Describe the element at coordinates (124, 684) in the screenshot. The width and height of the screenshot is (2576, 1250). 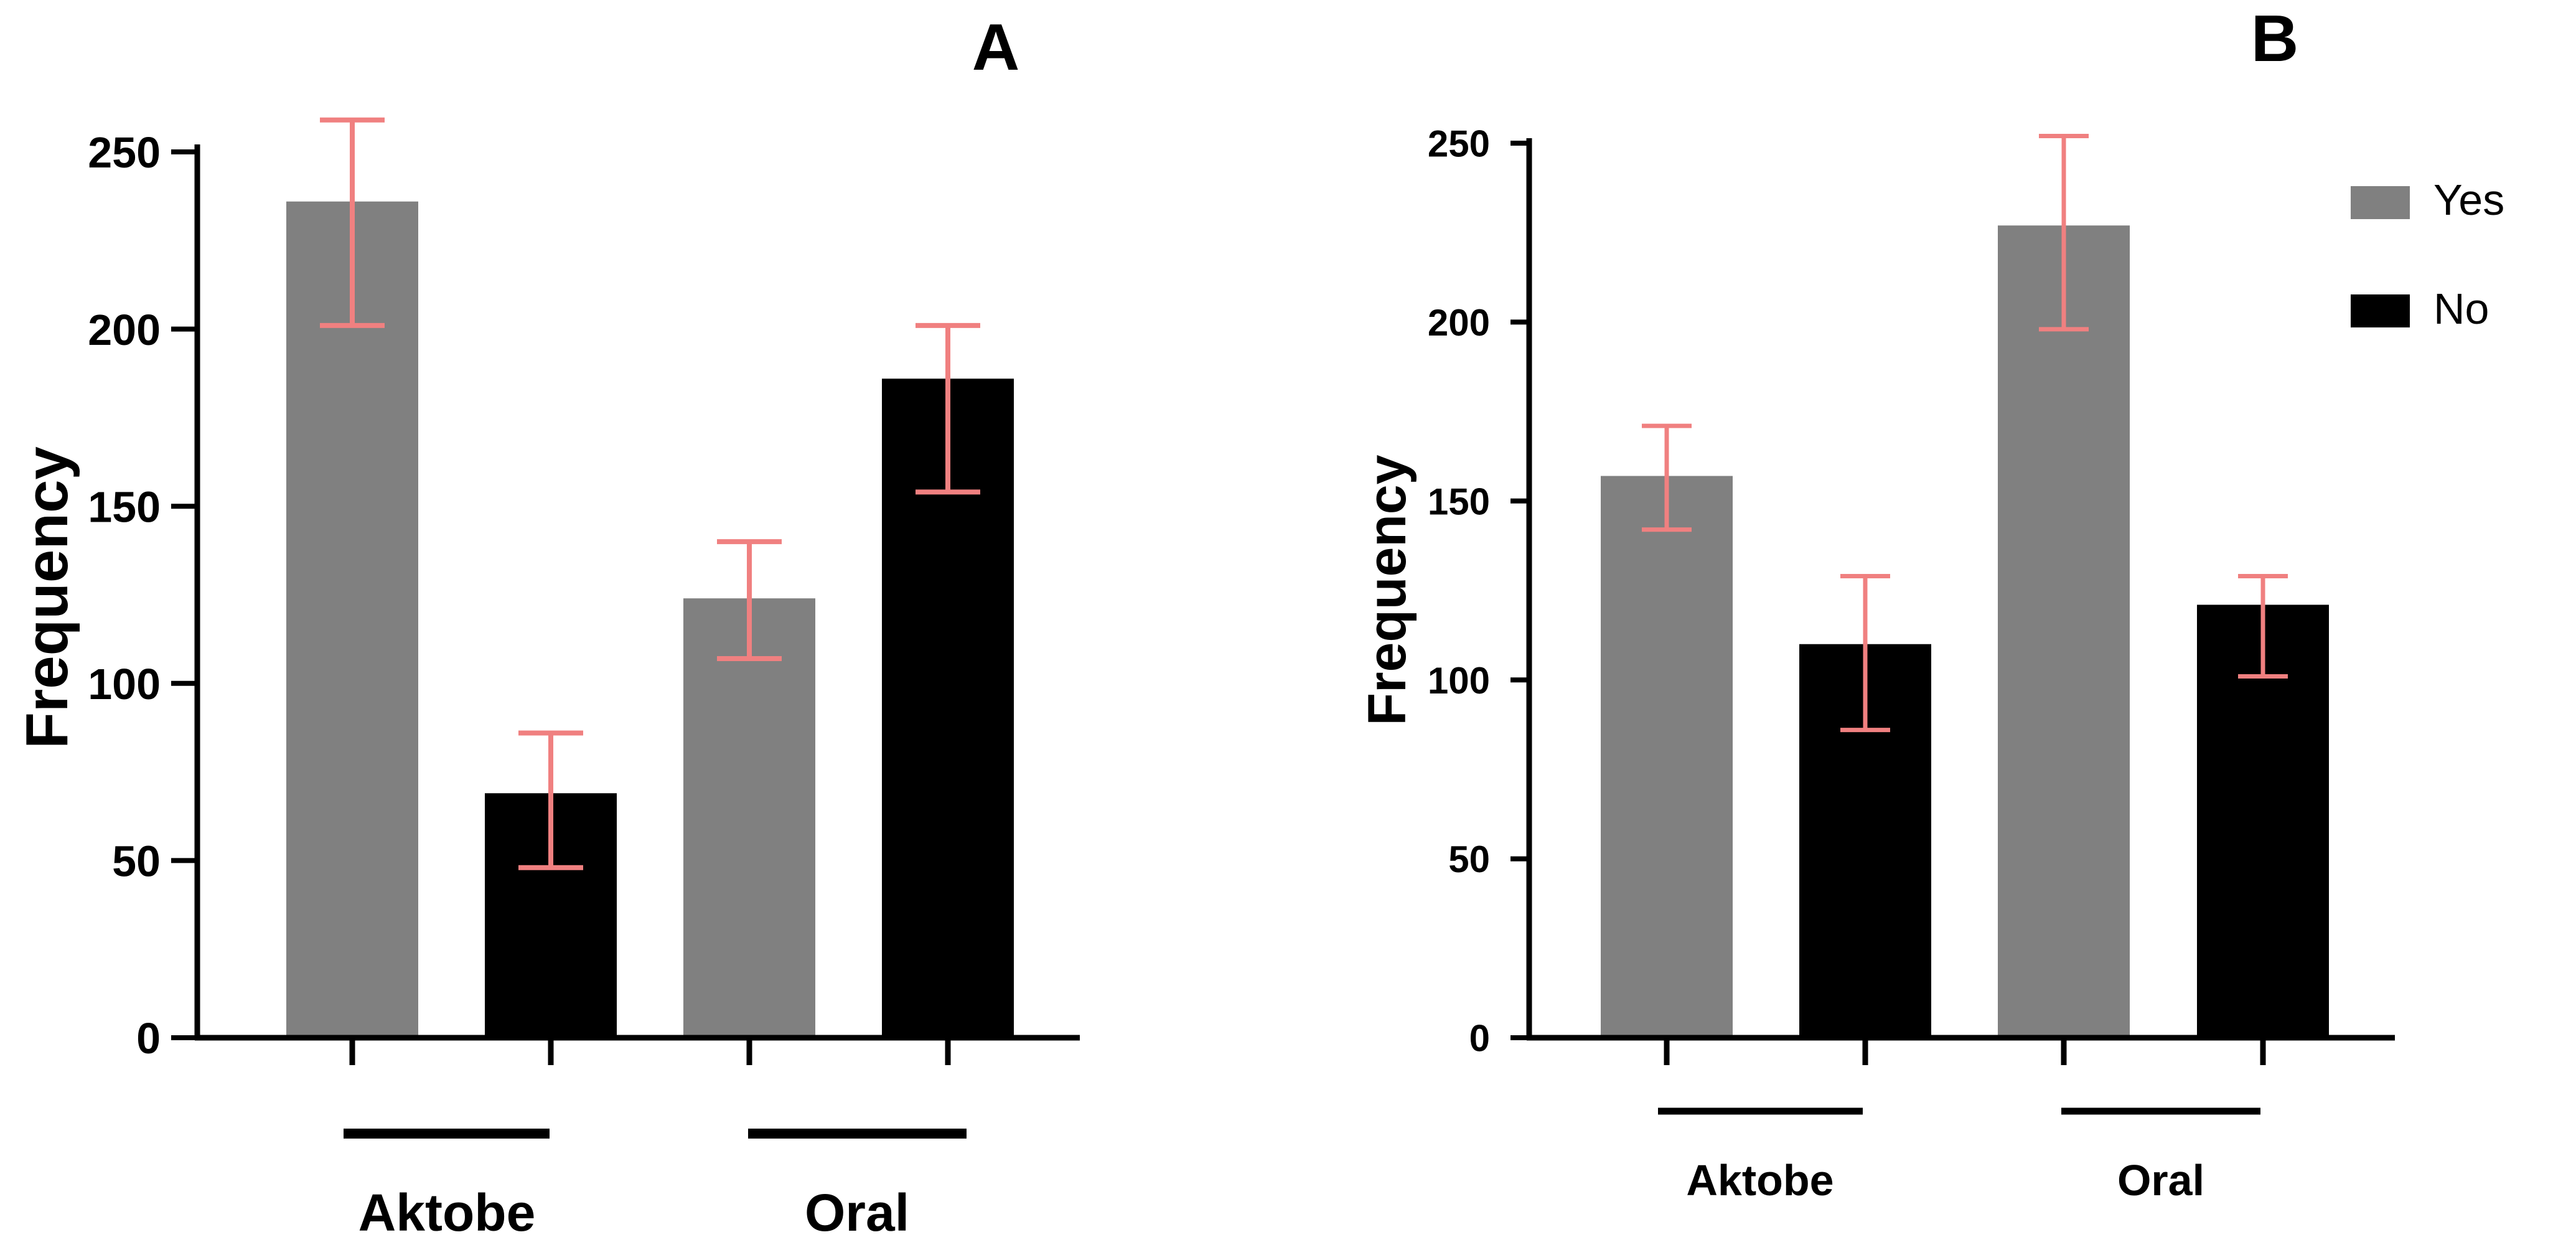
I see `panel-a-y-tick-label: 100` at that location.